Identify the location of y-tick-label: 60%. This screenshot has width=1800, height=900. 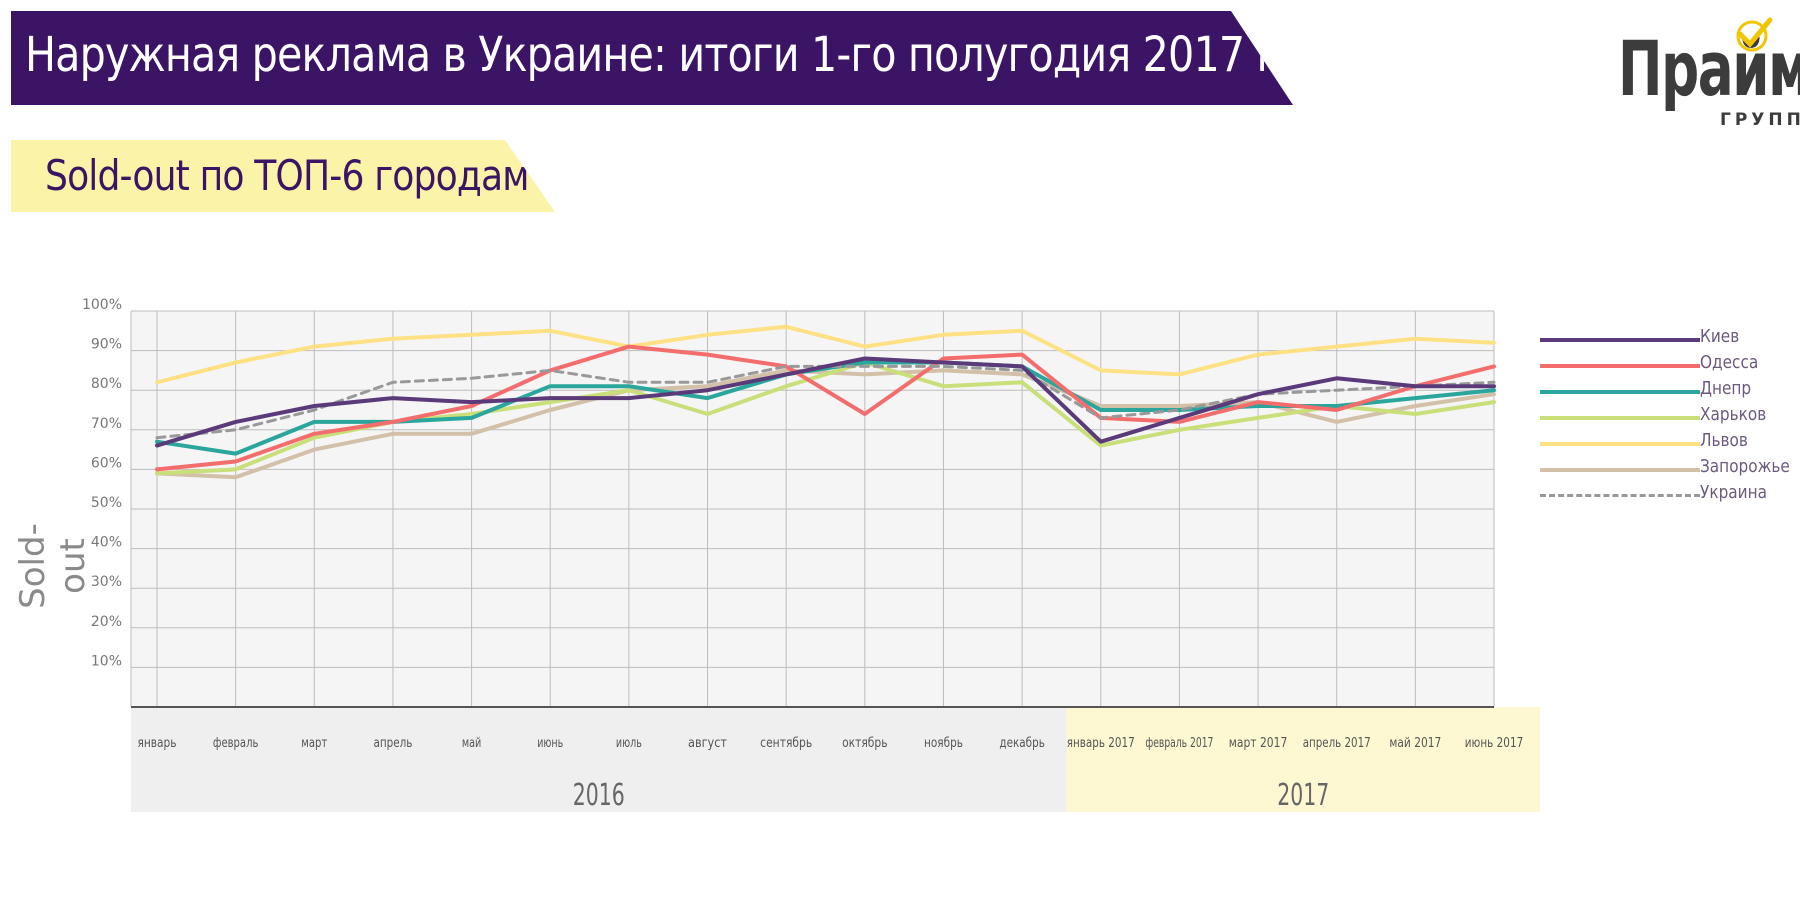
(106, 463).